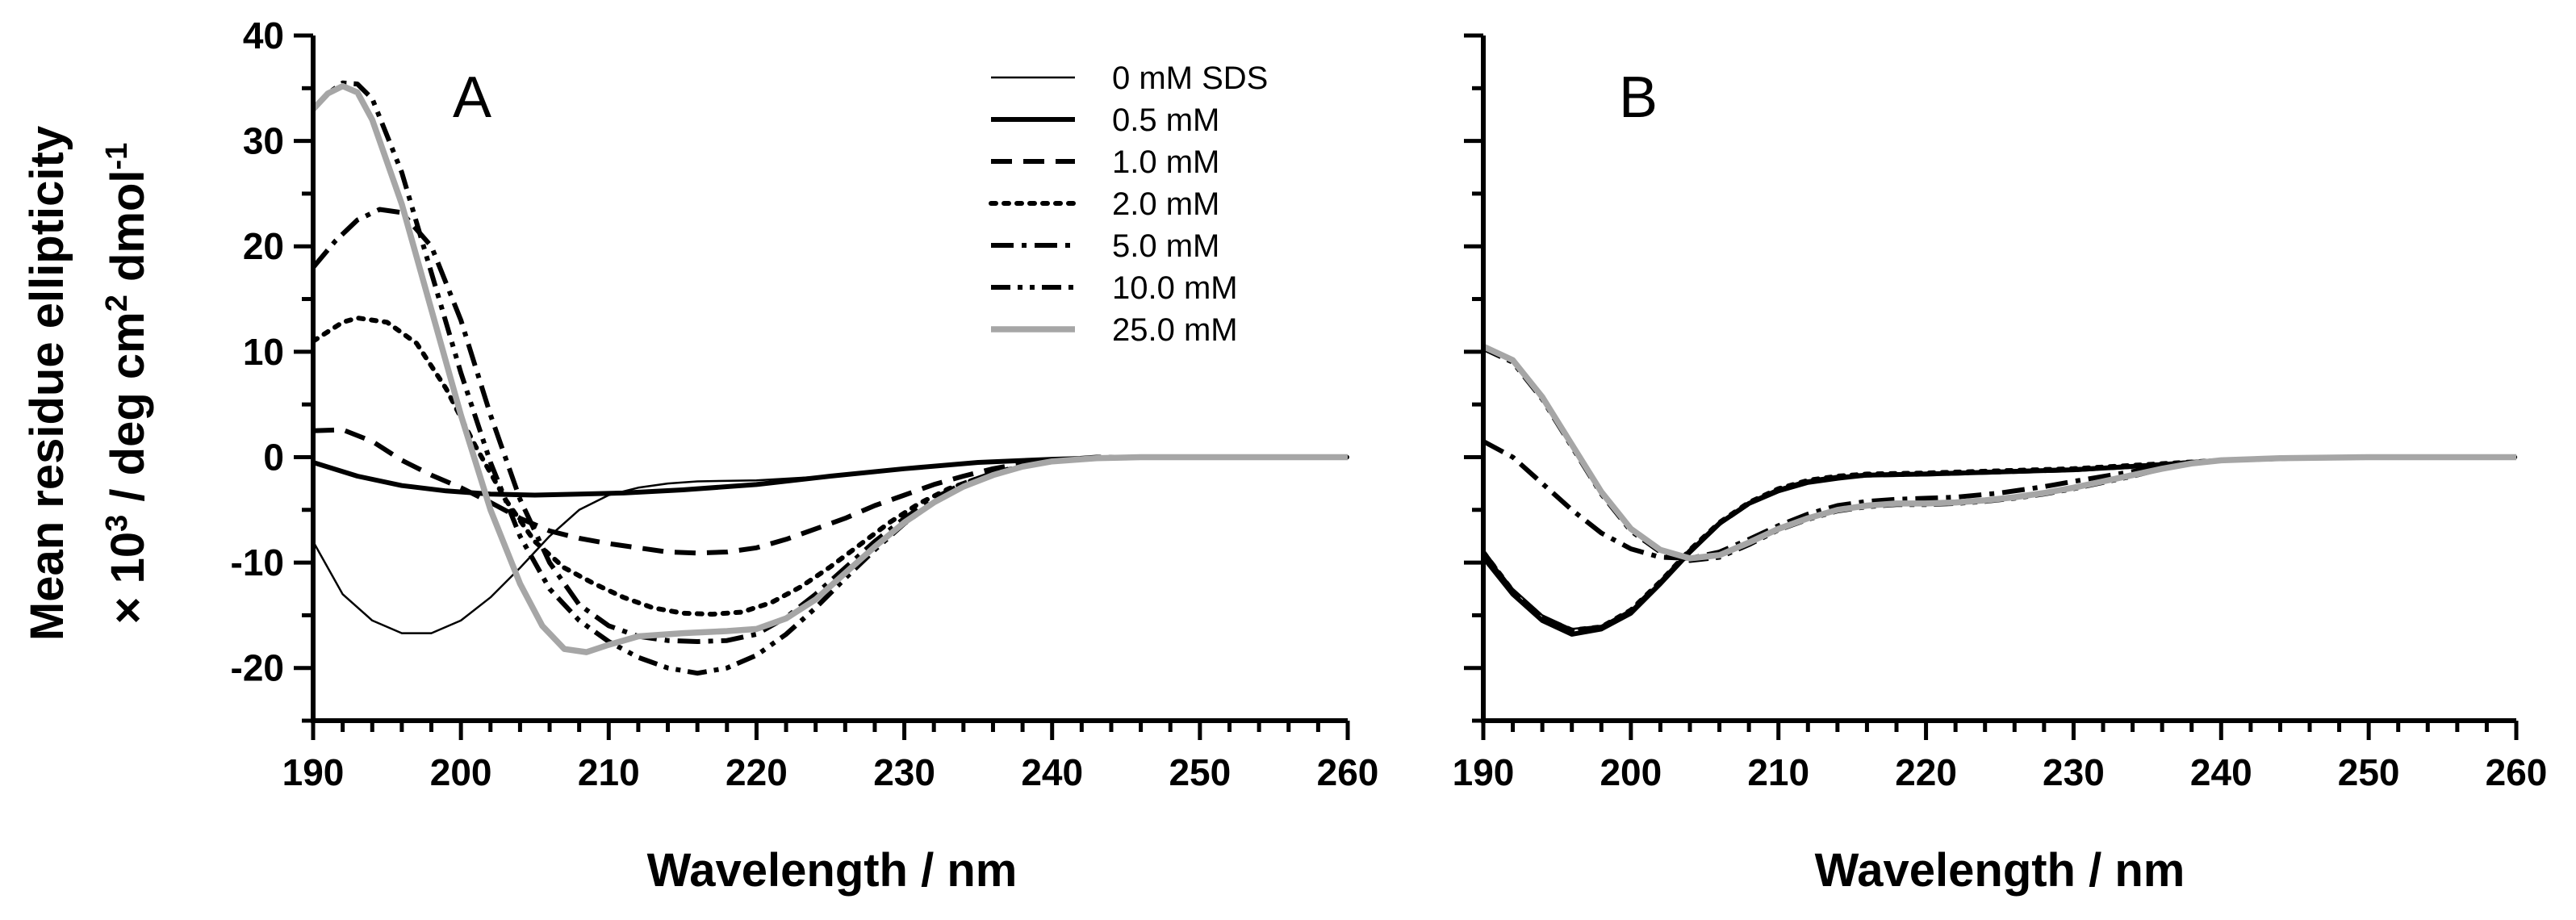 This screenshot has width=2576, height=920. I want to click on y-tick-label: 20, so click(263, 246).